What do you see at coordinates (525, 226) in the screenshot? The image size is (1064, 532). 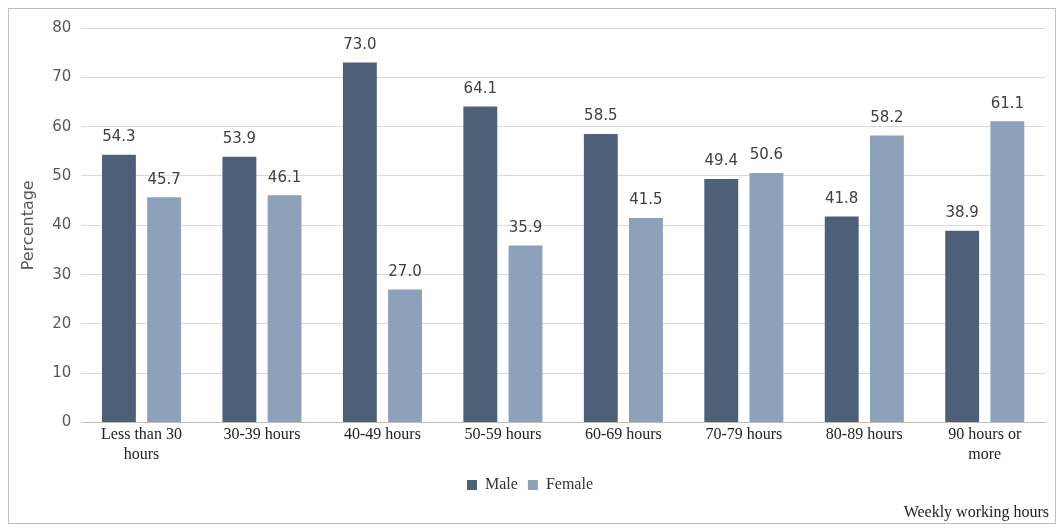 I see `data-label: 35.9` at bounding box center [525, 226].